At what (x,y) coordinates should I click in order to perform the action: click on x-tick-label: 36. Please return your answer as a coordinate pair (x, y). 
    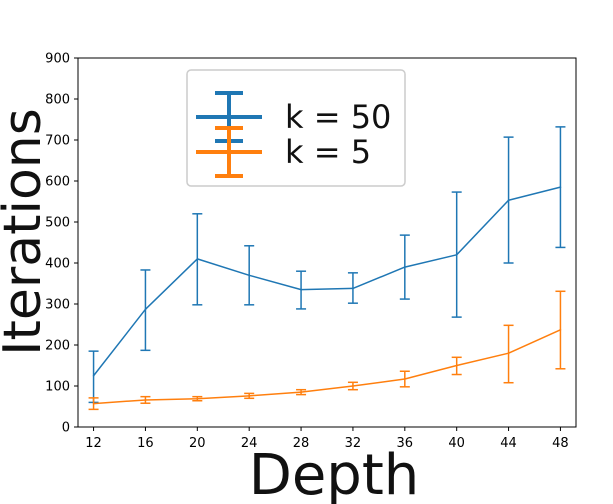
    Looking at the image, I should click on (405, 443).